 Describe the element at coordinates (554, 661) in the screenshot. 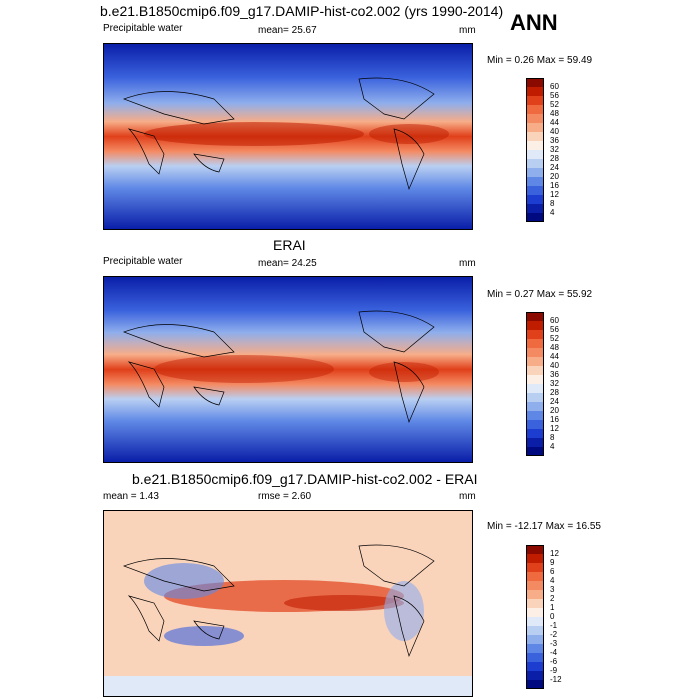

I see `colorbar-label: -6` at that location.